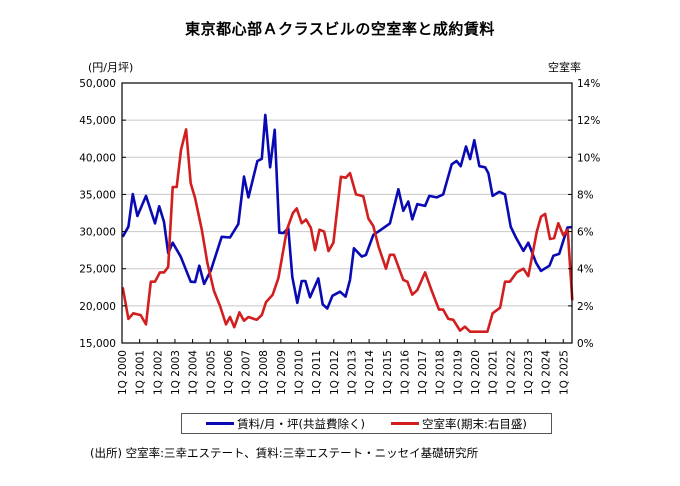 The width and height of the screenshot is (680, 486). I want to click on x-tick-label: 1Q 2006, so click(229, 372).